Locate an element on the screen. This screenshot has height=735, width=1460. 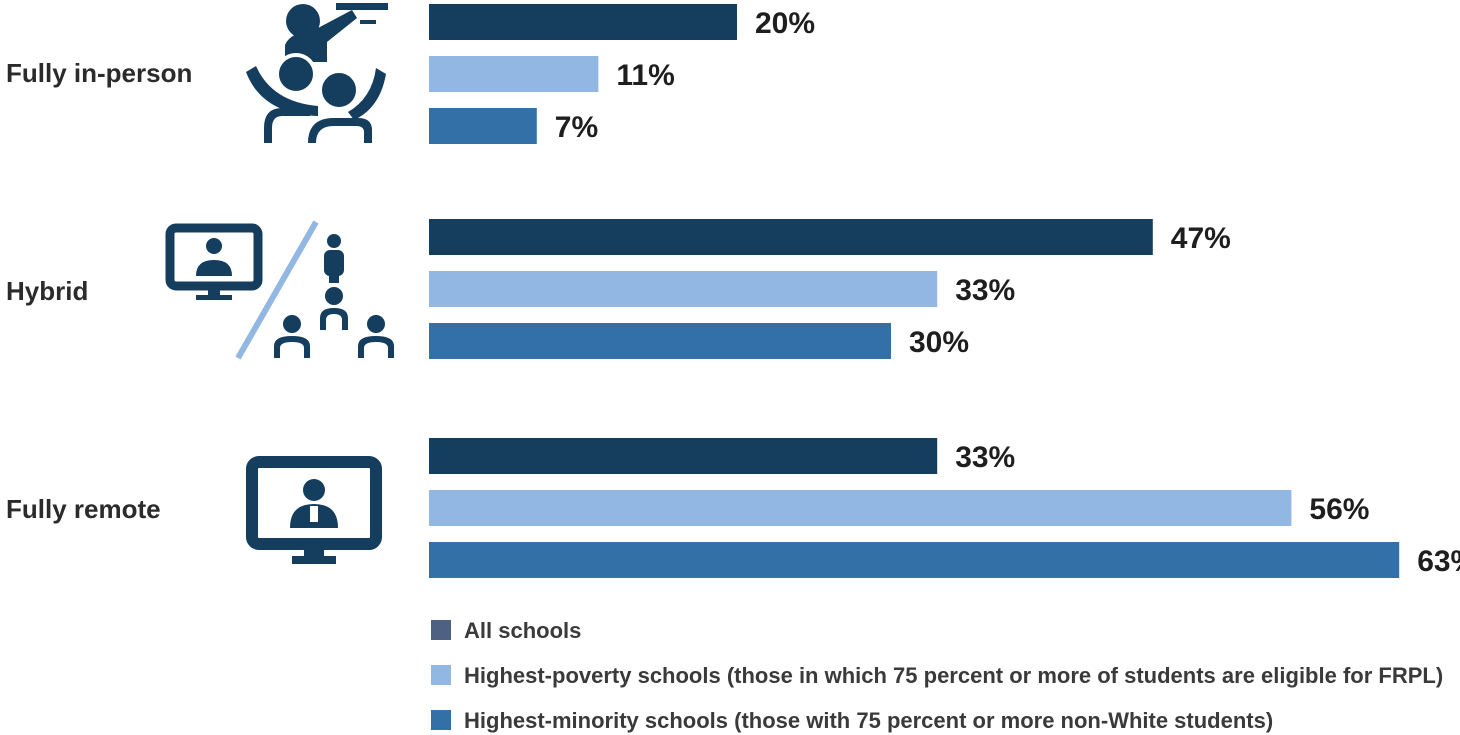
value-label-fully-remote-series-1: 56% is located at coordinates (1339, 509).